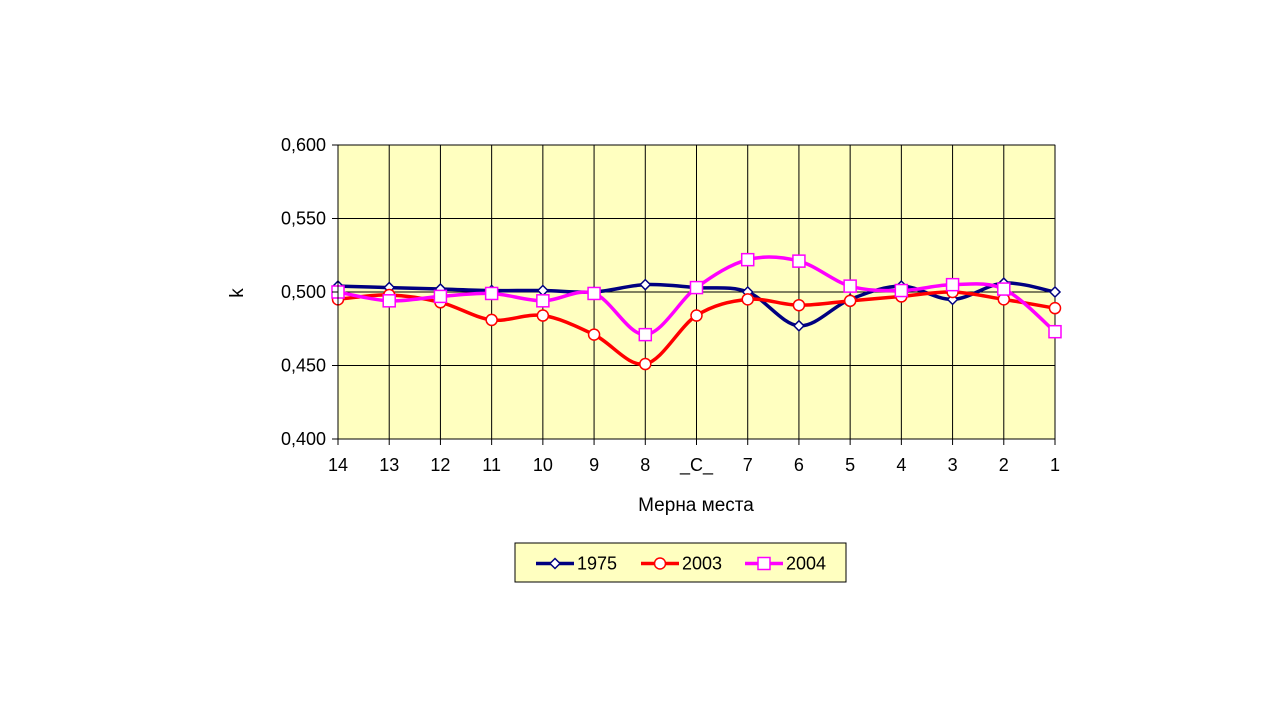 The width and height of the screenshot is (1280, 725). I want to click on y-tick-label: 0,550, so click(303, 219).